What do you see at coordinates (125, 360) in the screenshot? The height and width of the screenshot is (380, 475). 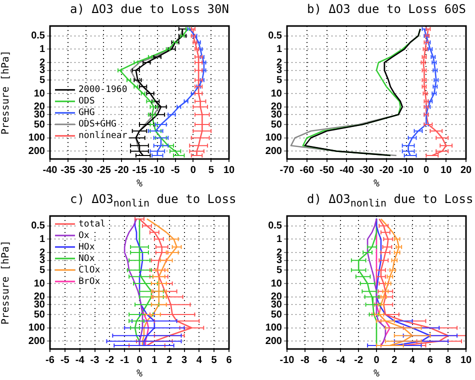 I see `x-tick-label: -1` at bounding box center [125, 360].